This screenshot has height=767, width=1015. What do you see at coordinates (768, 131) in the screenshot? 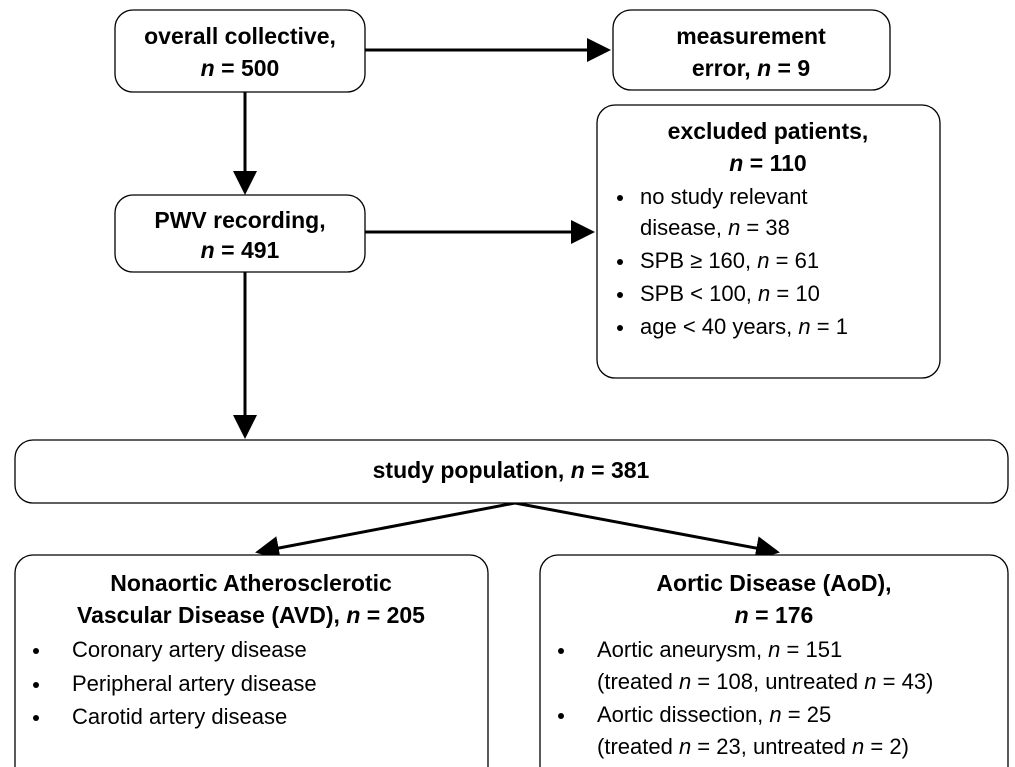
I see `node-title: excluded patients,` at bounding box center [768, 131].